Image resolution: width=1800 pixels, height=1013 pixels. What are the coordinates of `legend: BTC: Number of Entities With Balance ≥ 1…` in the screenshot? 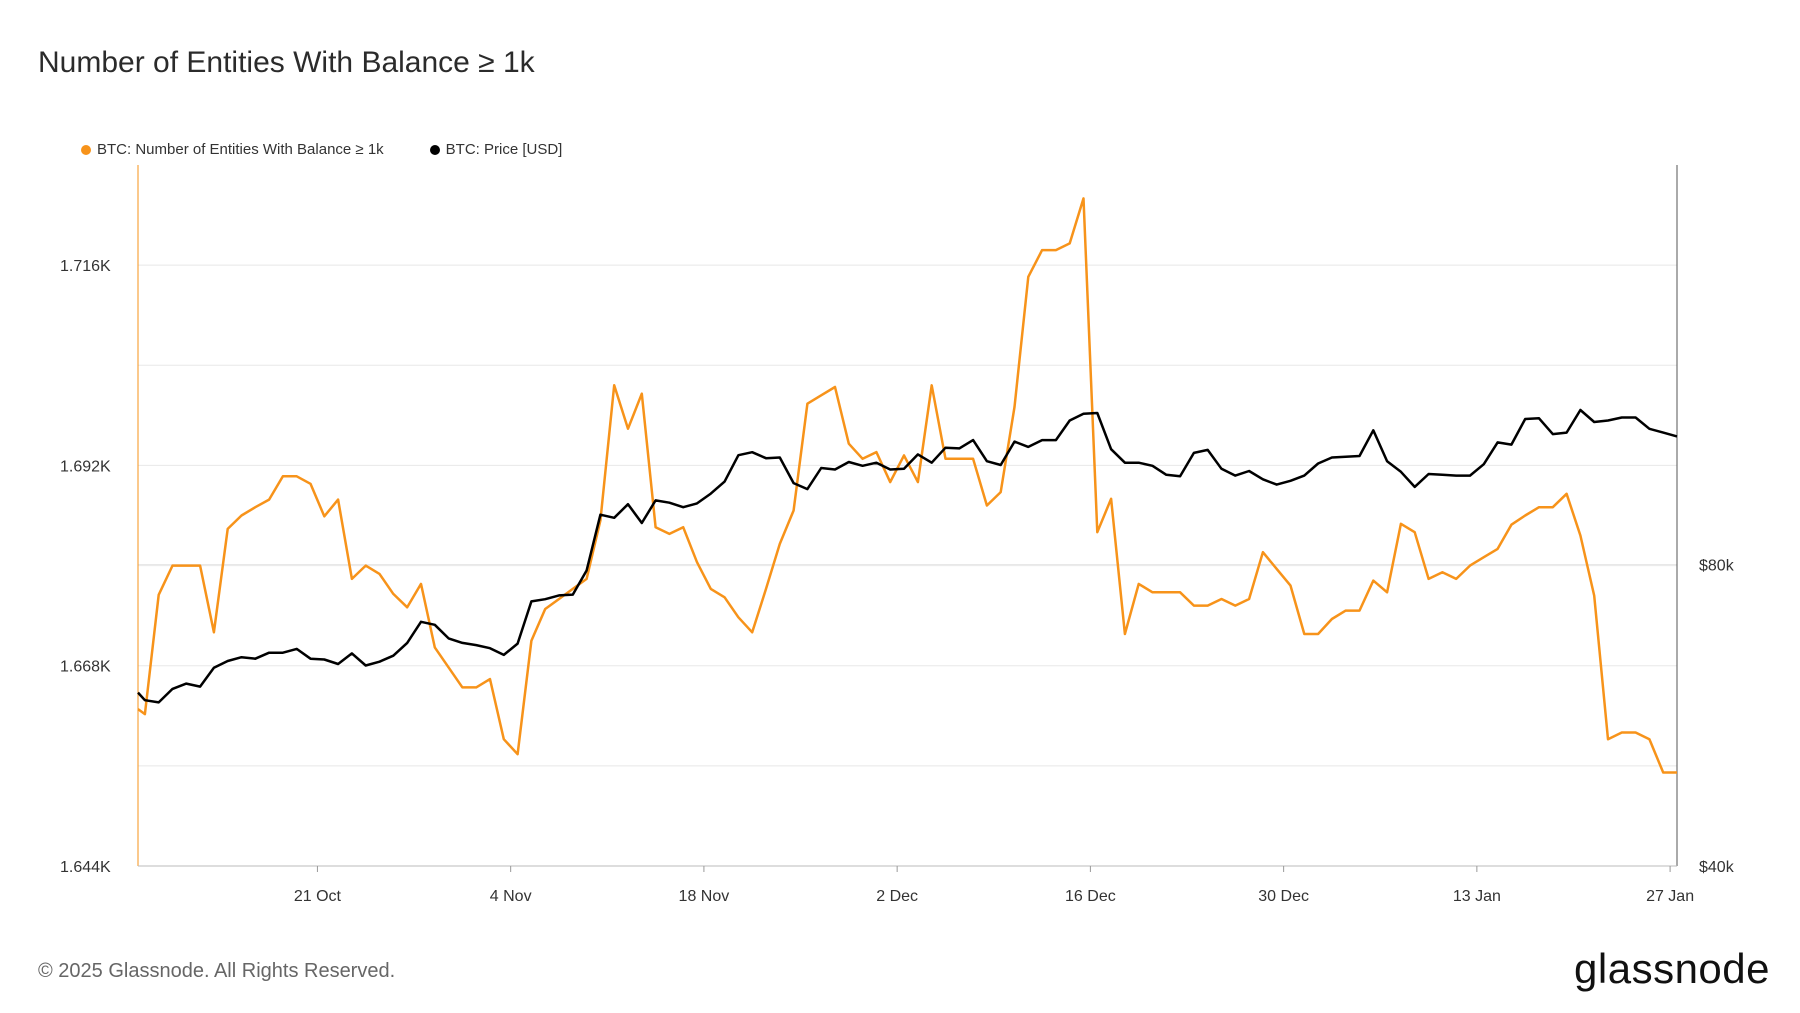 It's located at (321, 149).